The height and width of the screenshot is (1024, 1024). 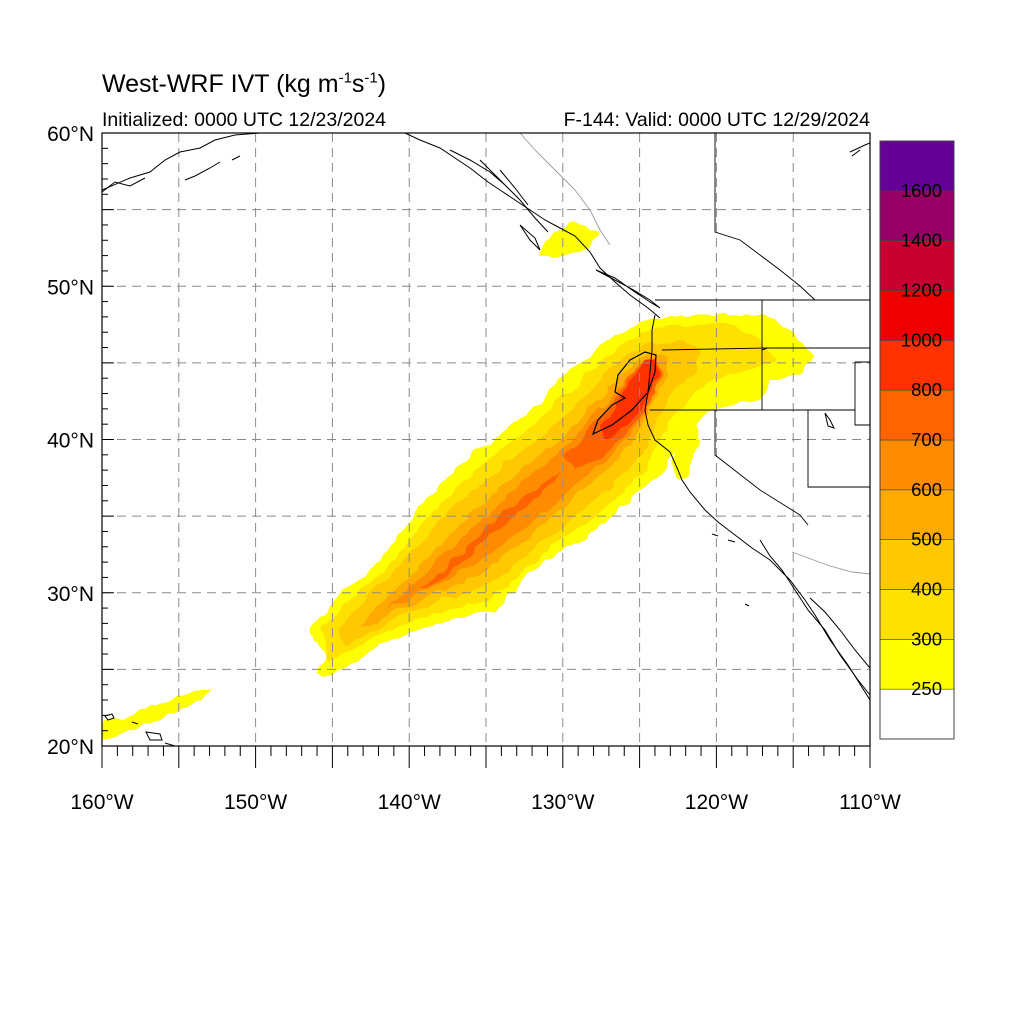 I want to click on init-time-label: Initialized: 0000 UTC 12/23/2024, so click(x=244, y=120).